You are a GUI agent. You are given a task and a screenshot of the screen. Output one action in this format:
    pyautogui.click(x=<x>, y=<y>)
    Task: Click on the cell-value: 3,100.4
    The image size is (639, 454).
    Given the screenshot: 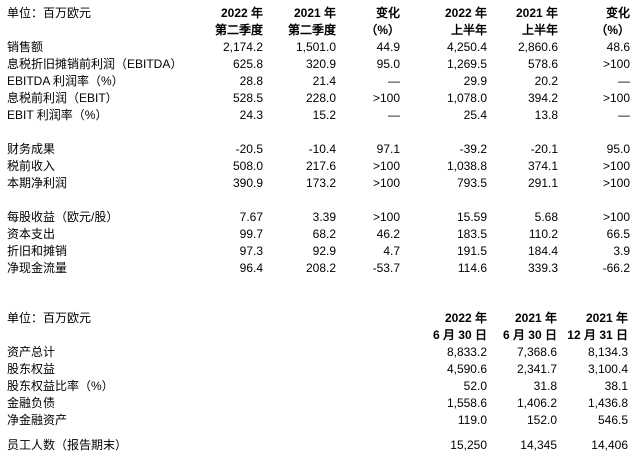 What is the action you would take?
    pyautogui.click(x=607, y=369)
    